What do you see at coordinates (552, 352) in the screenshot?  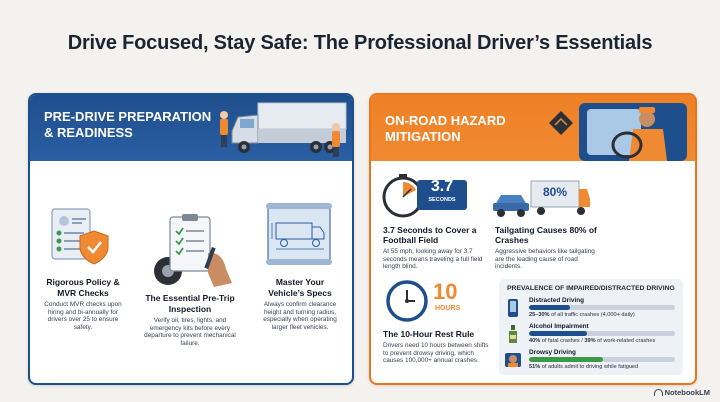 I see `drowsy-label: Drowsy Driving` at bounding box center [552, 352].